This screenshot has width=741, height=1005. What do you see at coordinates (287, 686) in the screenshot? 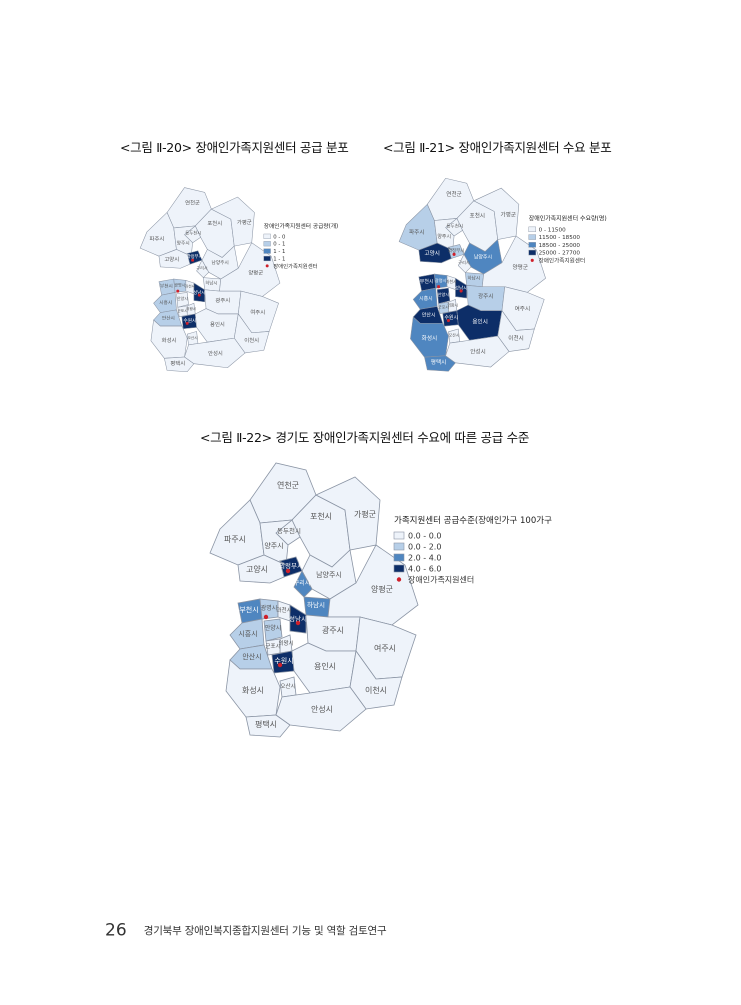
I see `region-label: 오산시` at bounding box center [287, 686].